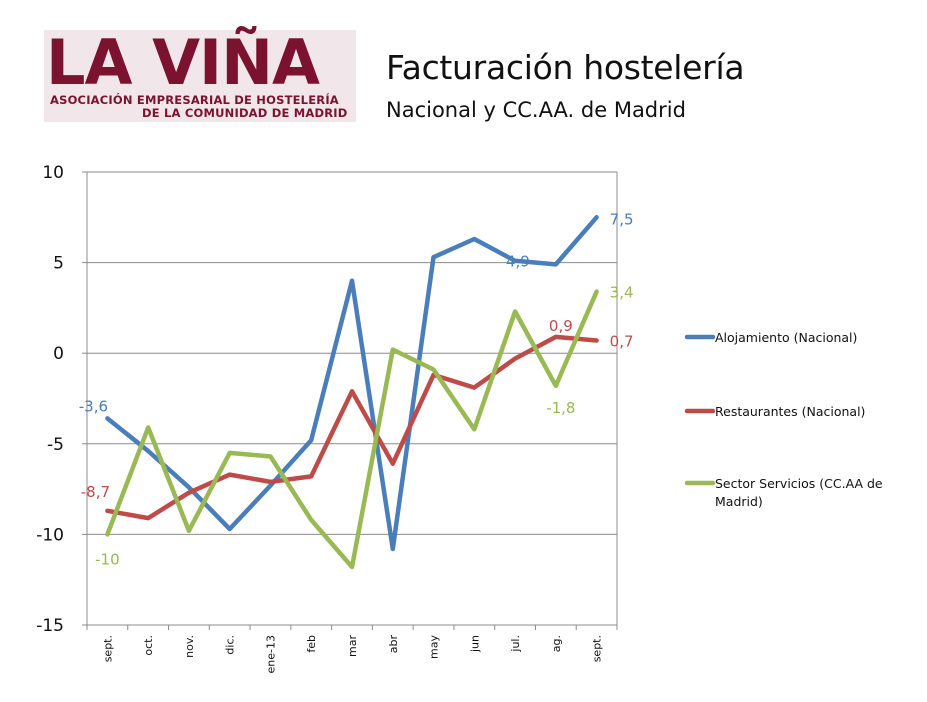 The width and height of the screenshot is (927, 702). I want to click on y-tick-label: -10, so click(50, 535).